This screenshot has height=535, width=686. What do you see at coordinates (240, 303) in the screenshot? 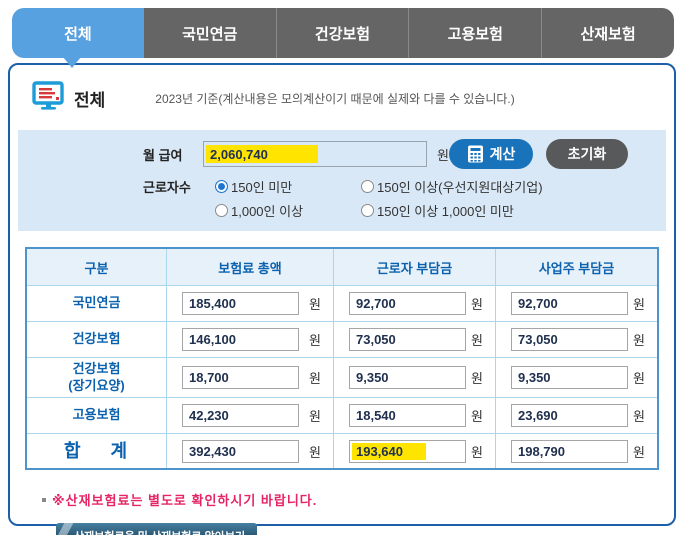
I see `pension-total-input` at bounding box center [240, 303].